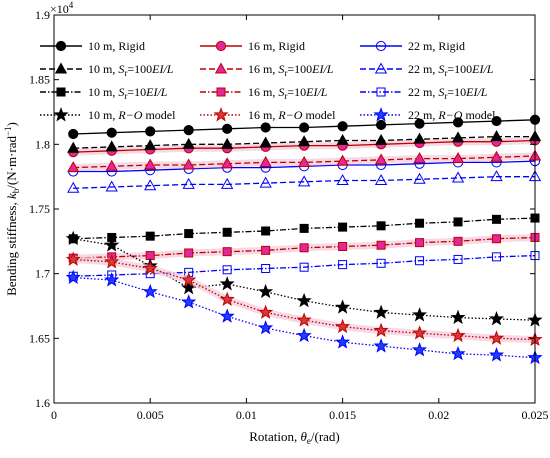  Describe the element at coordinates (54, 415) in the screenshot. I see `x-tick-label: 0` at that location.